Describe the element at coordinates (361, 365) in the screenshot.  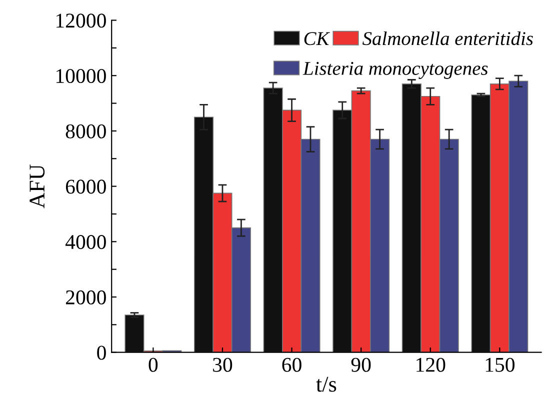
I see `x-tick-label: 90` at that location.